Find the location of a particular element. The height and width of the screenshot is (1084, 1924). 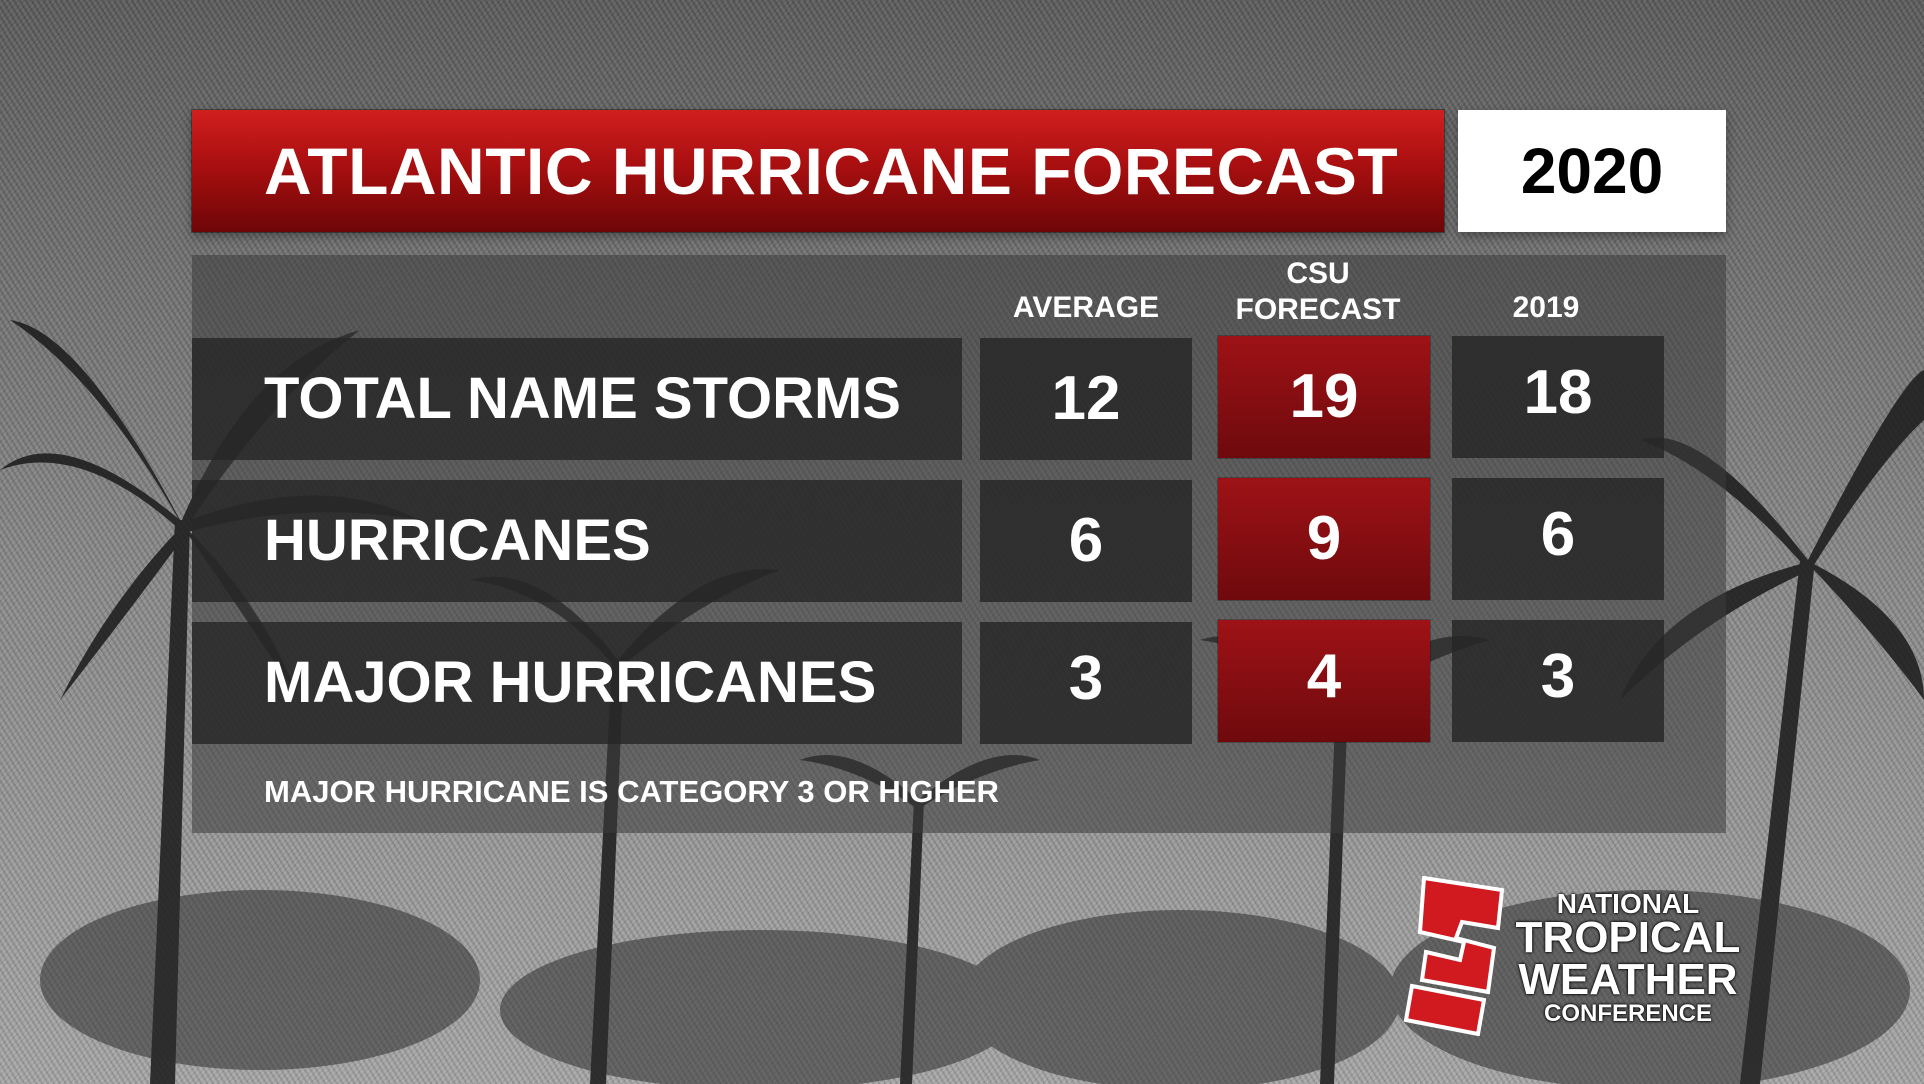

year-label: 2020 is located at coordinates (1592, 171).